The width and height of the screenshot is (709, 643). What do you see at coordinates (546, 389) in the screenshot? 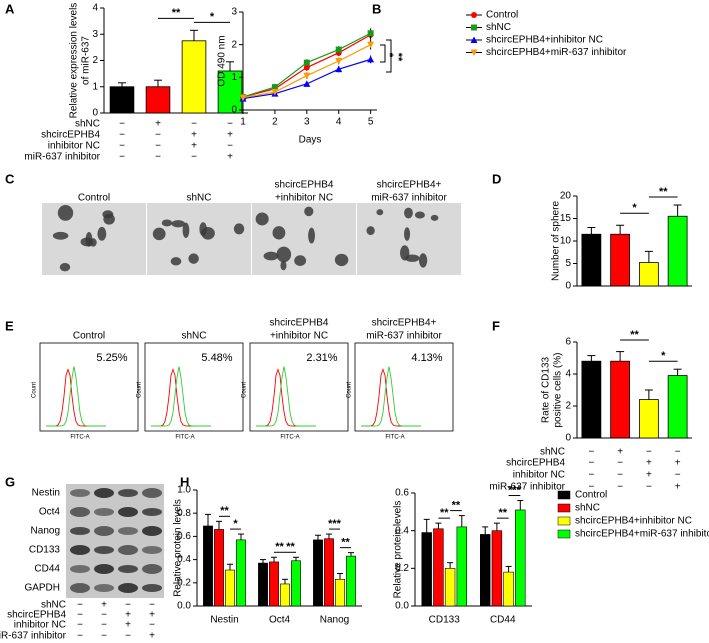
I see `y-axis-label: Rate of CD133` at bounding box center [546, 389].